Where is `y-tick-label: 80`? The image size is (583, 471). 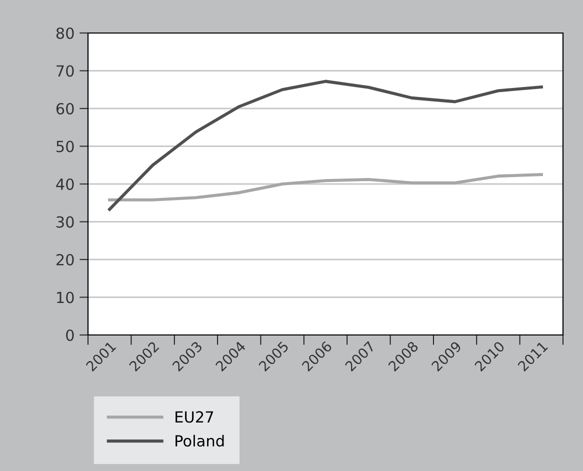
y-tick-label: 80 is located at coordinates (65, 33).